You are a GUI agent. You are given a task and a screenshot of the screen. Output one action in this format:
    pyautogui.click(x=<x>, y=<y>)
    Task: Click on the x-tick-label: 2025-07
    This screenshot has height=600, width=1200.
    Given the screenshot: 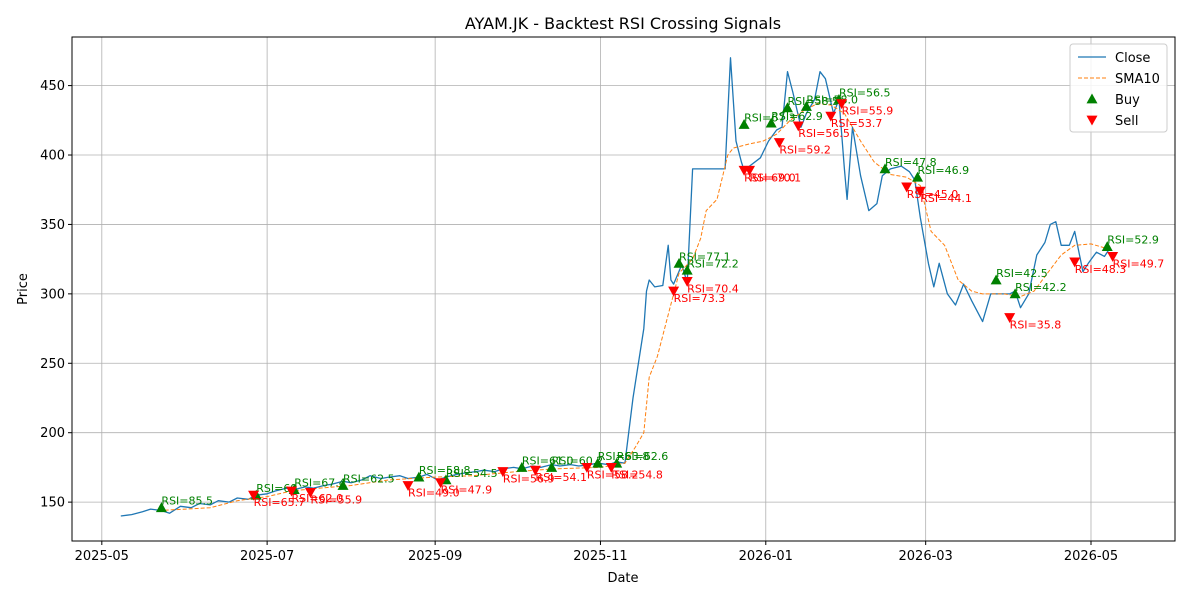 What is the action you would take?
    pyautogui.click(x=267, y=556)
    